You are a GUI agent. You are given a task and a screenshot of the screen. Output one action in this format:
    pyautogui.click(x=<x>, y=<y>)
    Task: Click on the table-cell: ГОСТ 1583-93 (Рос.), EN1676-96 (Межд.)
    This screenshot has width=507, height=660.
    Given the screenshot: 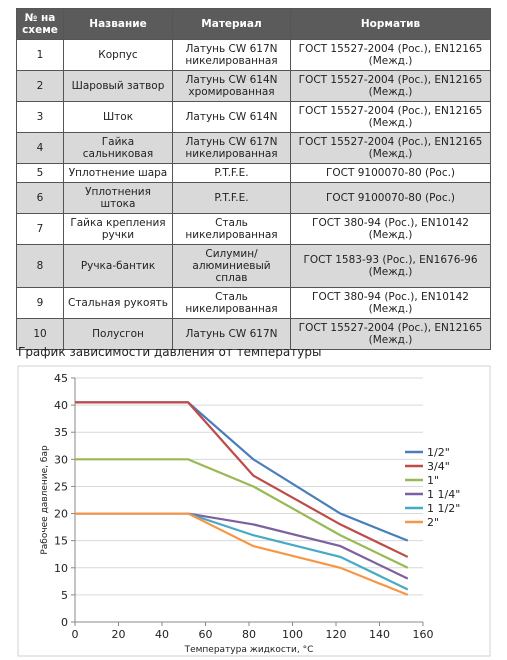 What is the action you would take?
    pyautogui.click(x=390, y=266)
    